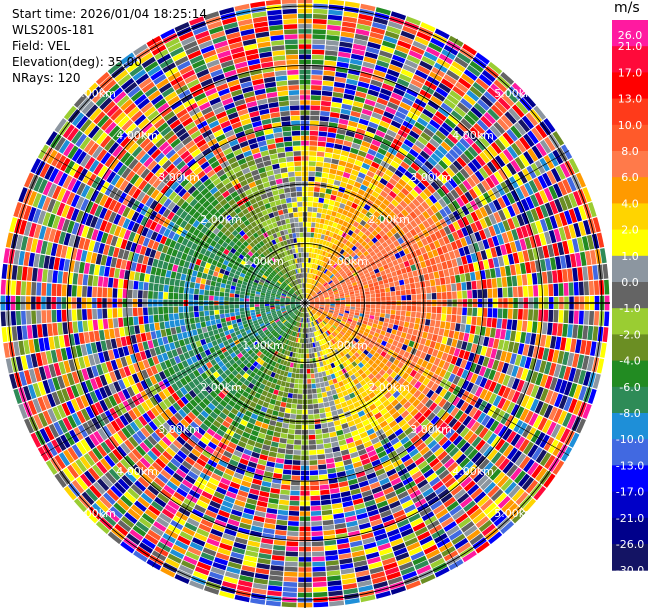  I want to click on colorbar-tick-label: 0.0, so click(630, 282).